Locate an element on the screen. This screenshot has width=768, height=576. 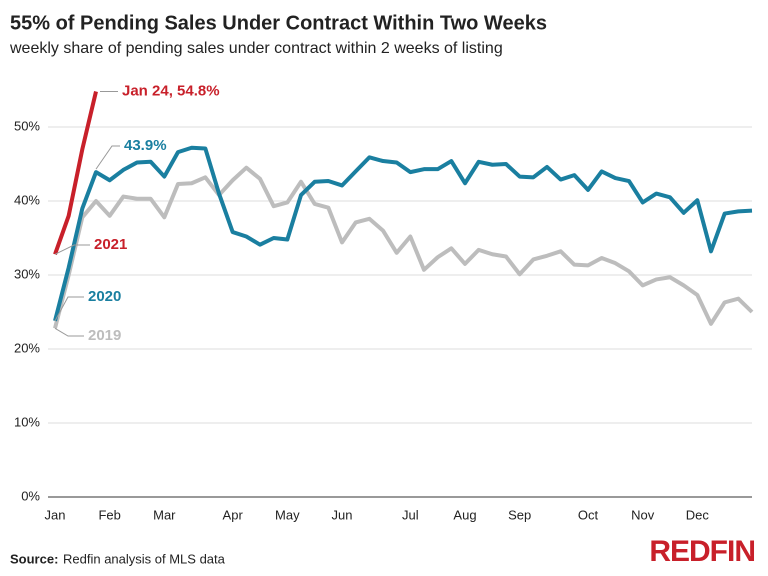
series-label: 2020 is located at coordinates (104, 296).